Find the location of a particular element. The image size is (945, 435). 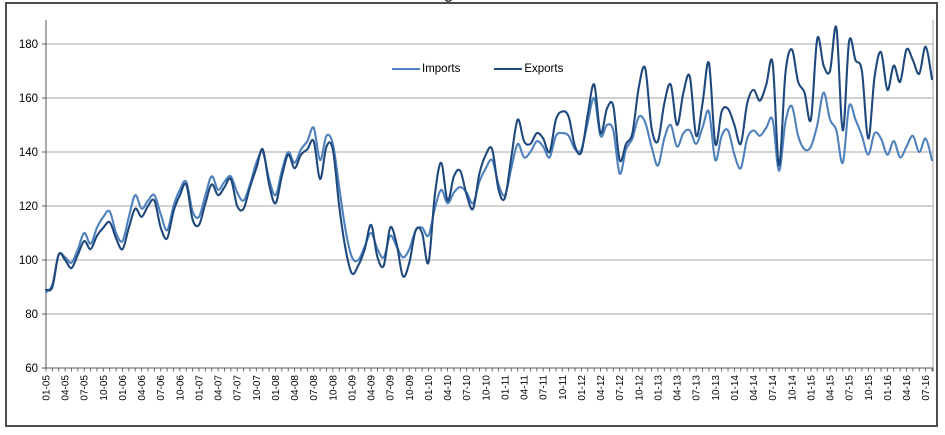

x-tick-label-07-14: 07-14 is located at coordinates (773, 388).